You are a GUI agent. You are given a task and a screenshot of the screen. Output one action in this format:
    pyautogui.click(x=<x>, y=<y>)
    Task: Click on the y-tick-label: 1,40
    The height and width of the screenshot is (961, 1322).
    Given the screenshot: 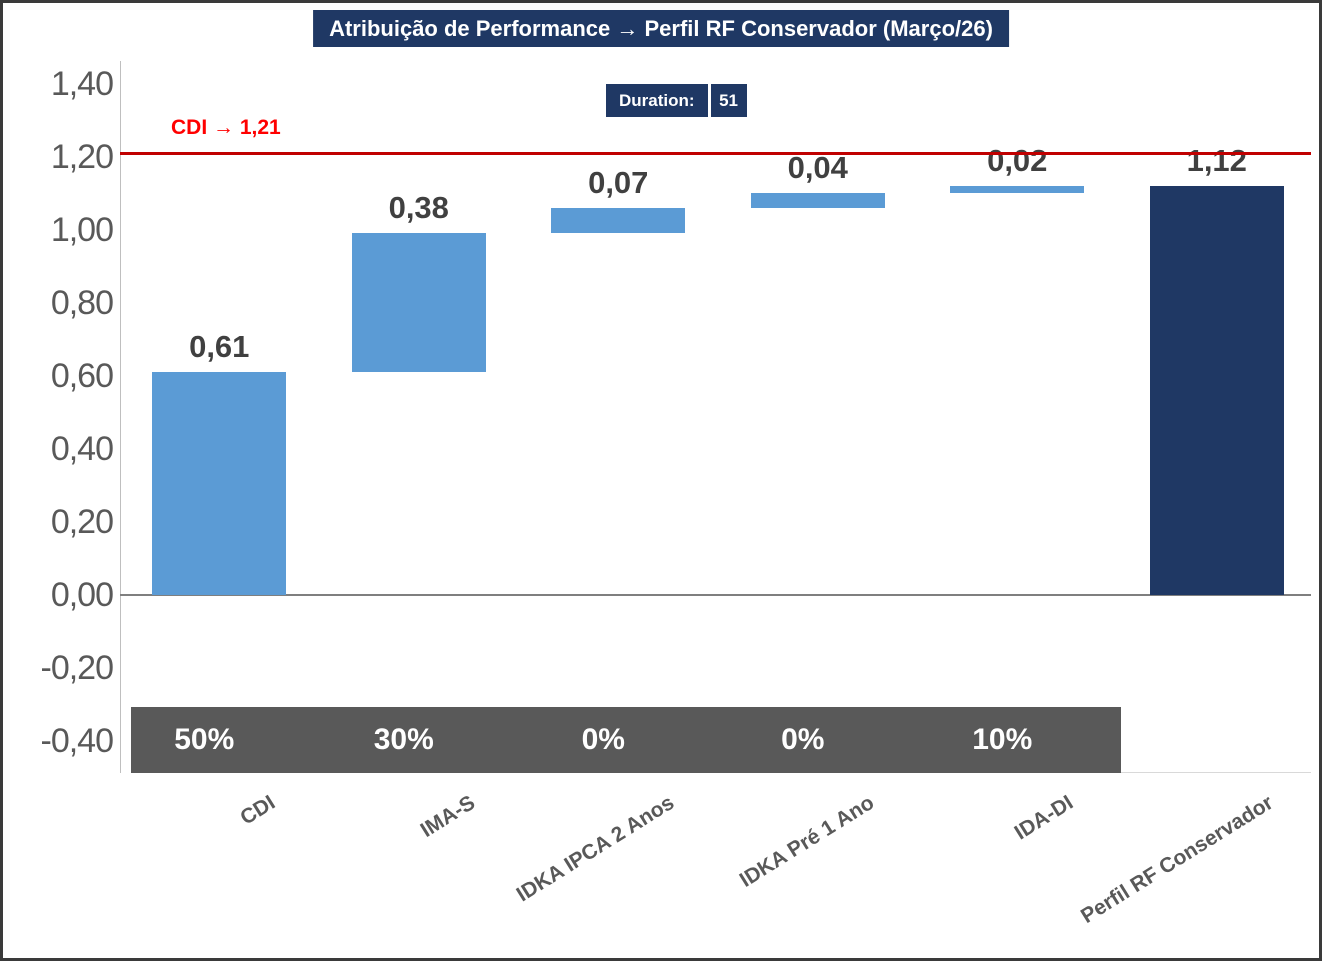 What is the action you would take?
    pyautogui.click(x=82, y=83)
    